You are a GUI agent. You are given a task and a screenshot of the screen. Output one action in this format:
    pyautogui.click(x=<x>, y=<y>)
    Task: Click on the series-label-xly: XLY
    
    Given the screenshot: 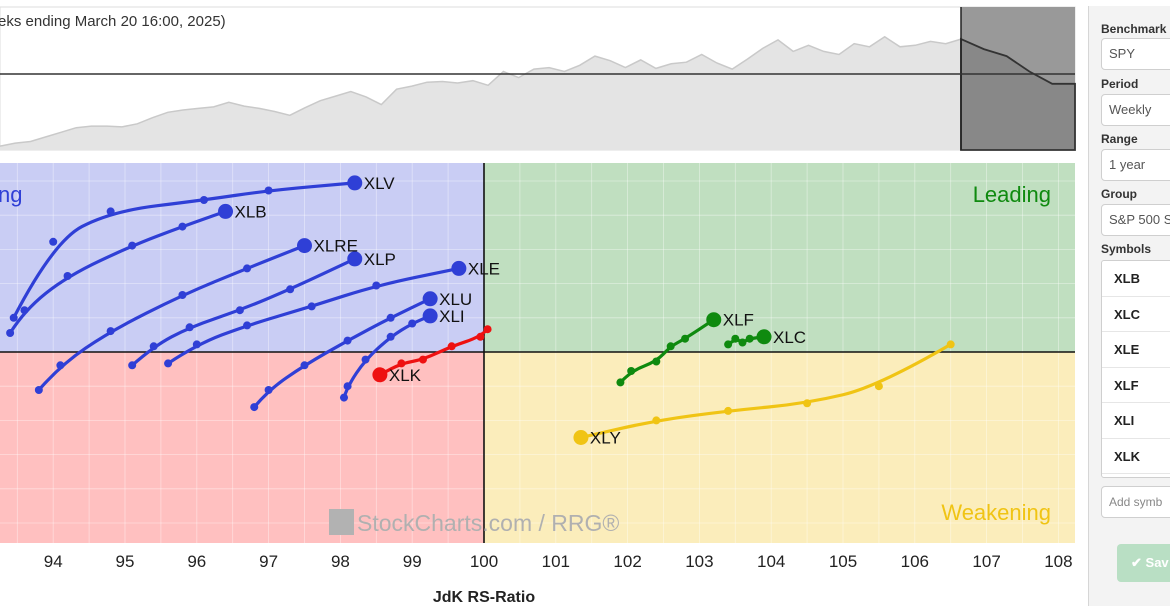 What is the action you would take?
    pyautogui.click(x=605, y=438)
    